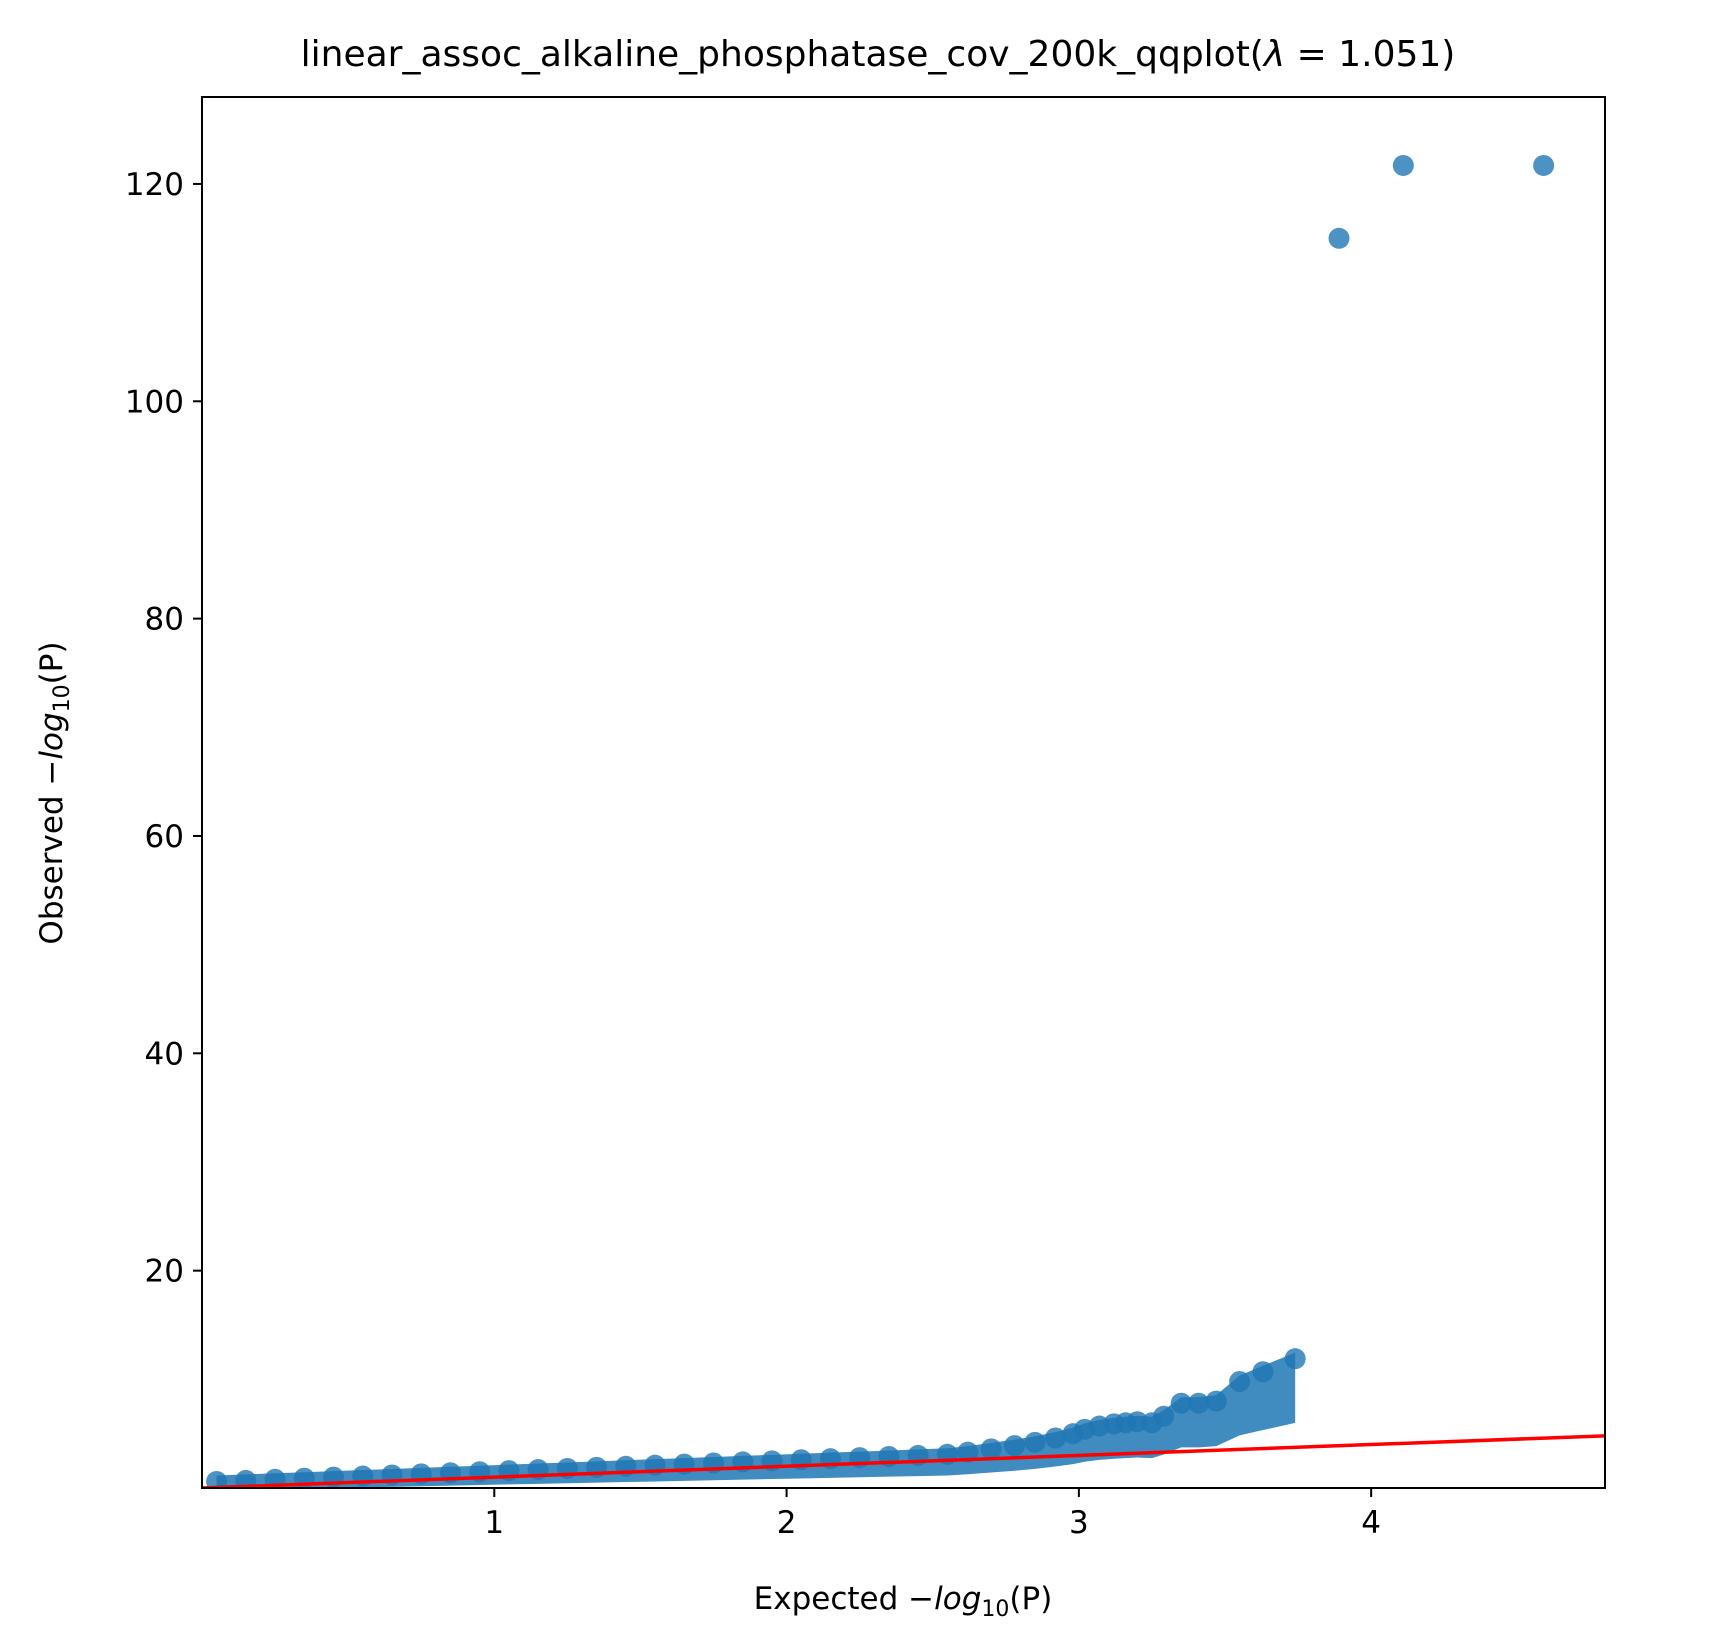 The width and height of the screenshot is (1723, 1649). What do you see at coordinates (154, 402) in the screenshot?
I see `y-tick-label: 100` at bounding box center [154, 402].